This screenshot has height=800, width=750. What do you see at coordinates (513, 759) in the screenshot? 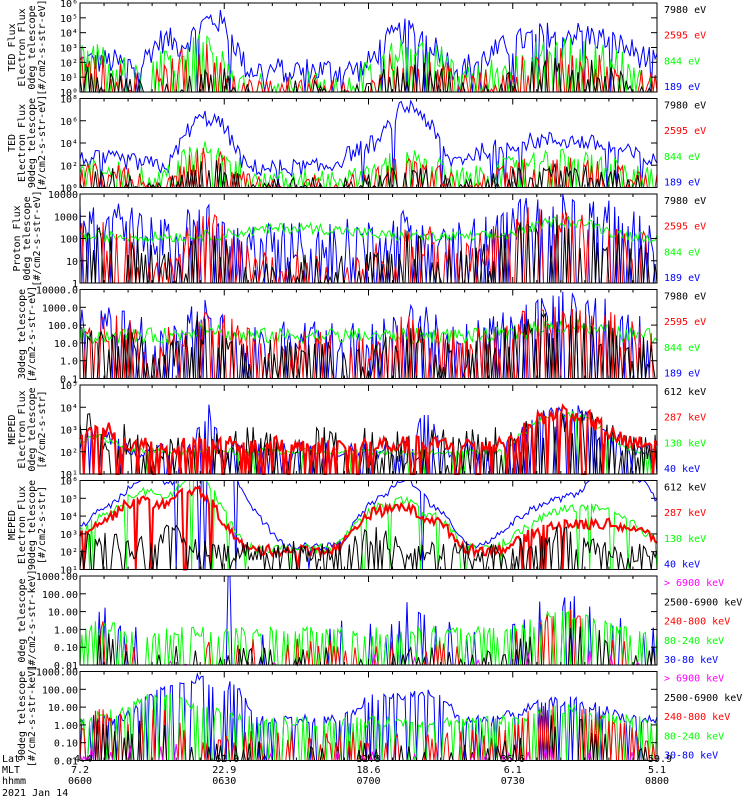
I see `x-tick-label: 36.6` at bounding box center [513, 759].